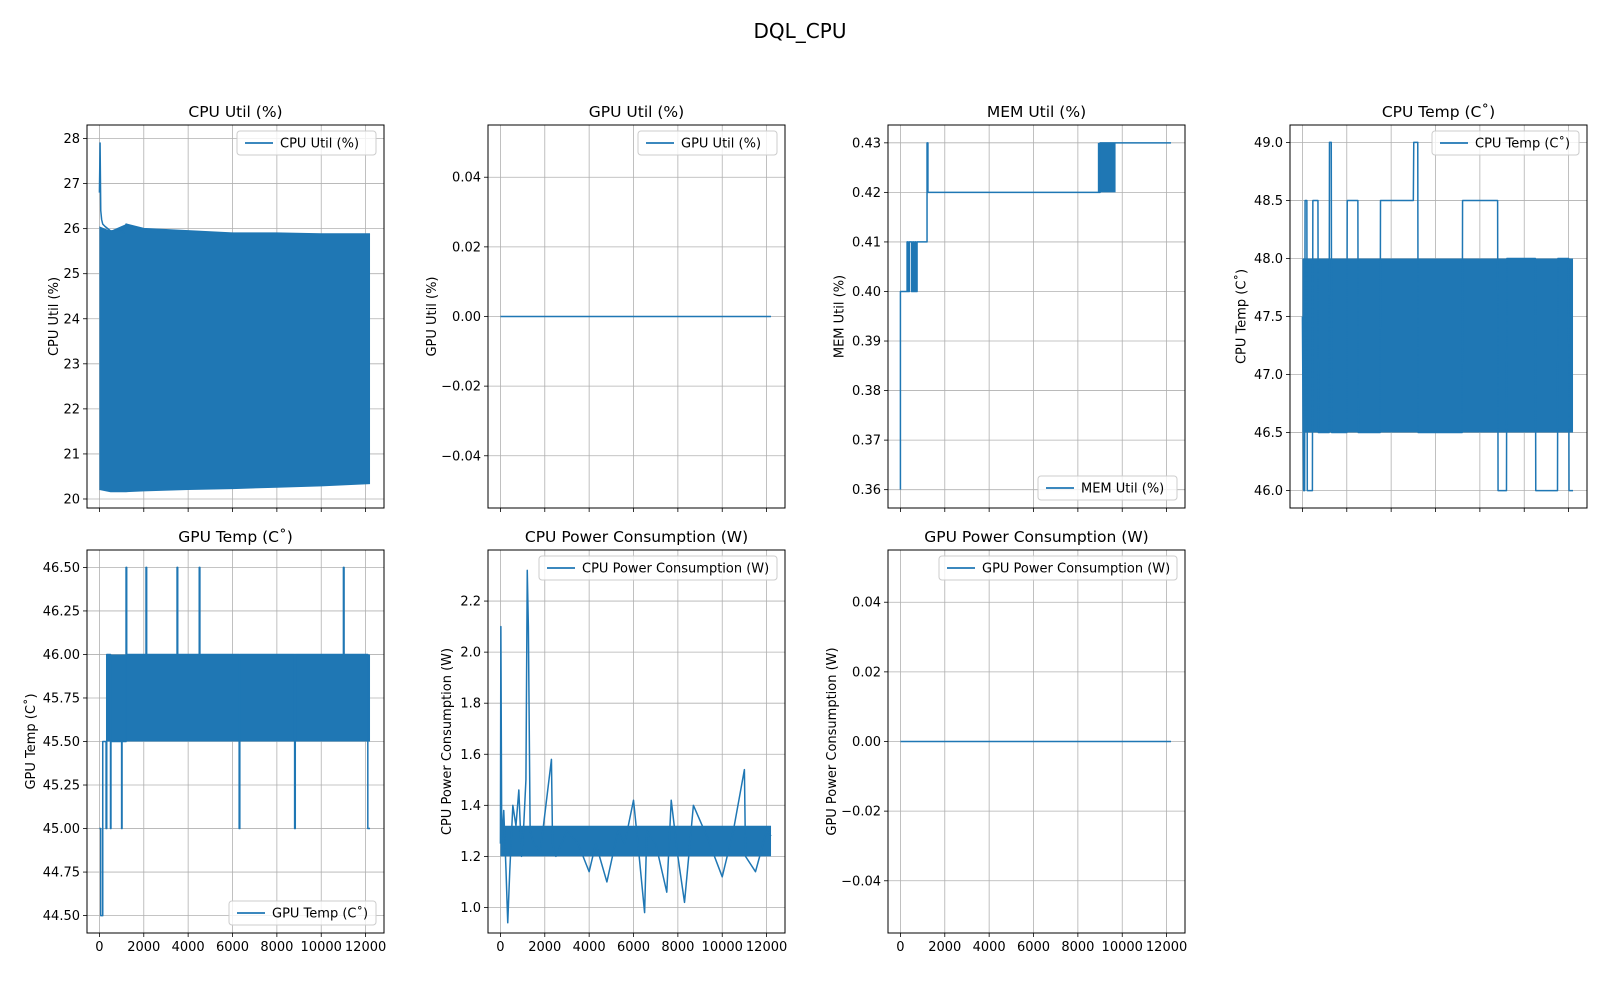 The image size is (1600, 1000). What do you see at coordinates (840, 316) in the screenshot?
I see `y-axis-label: MEM Util (%)` at bounding box center [840, 316].